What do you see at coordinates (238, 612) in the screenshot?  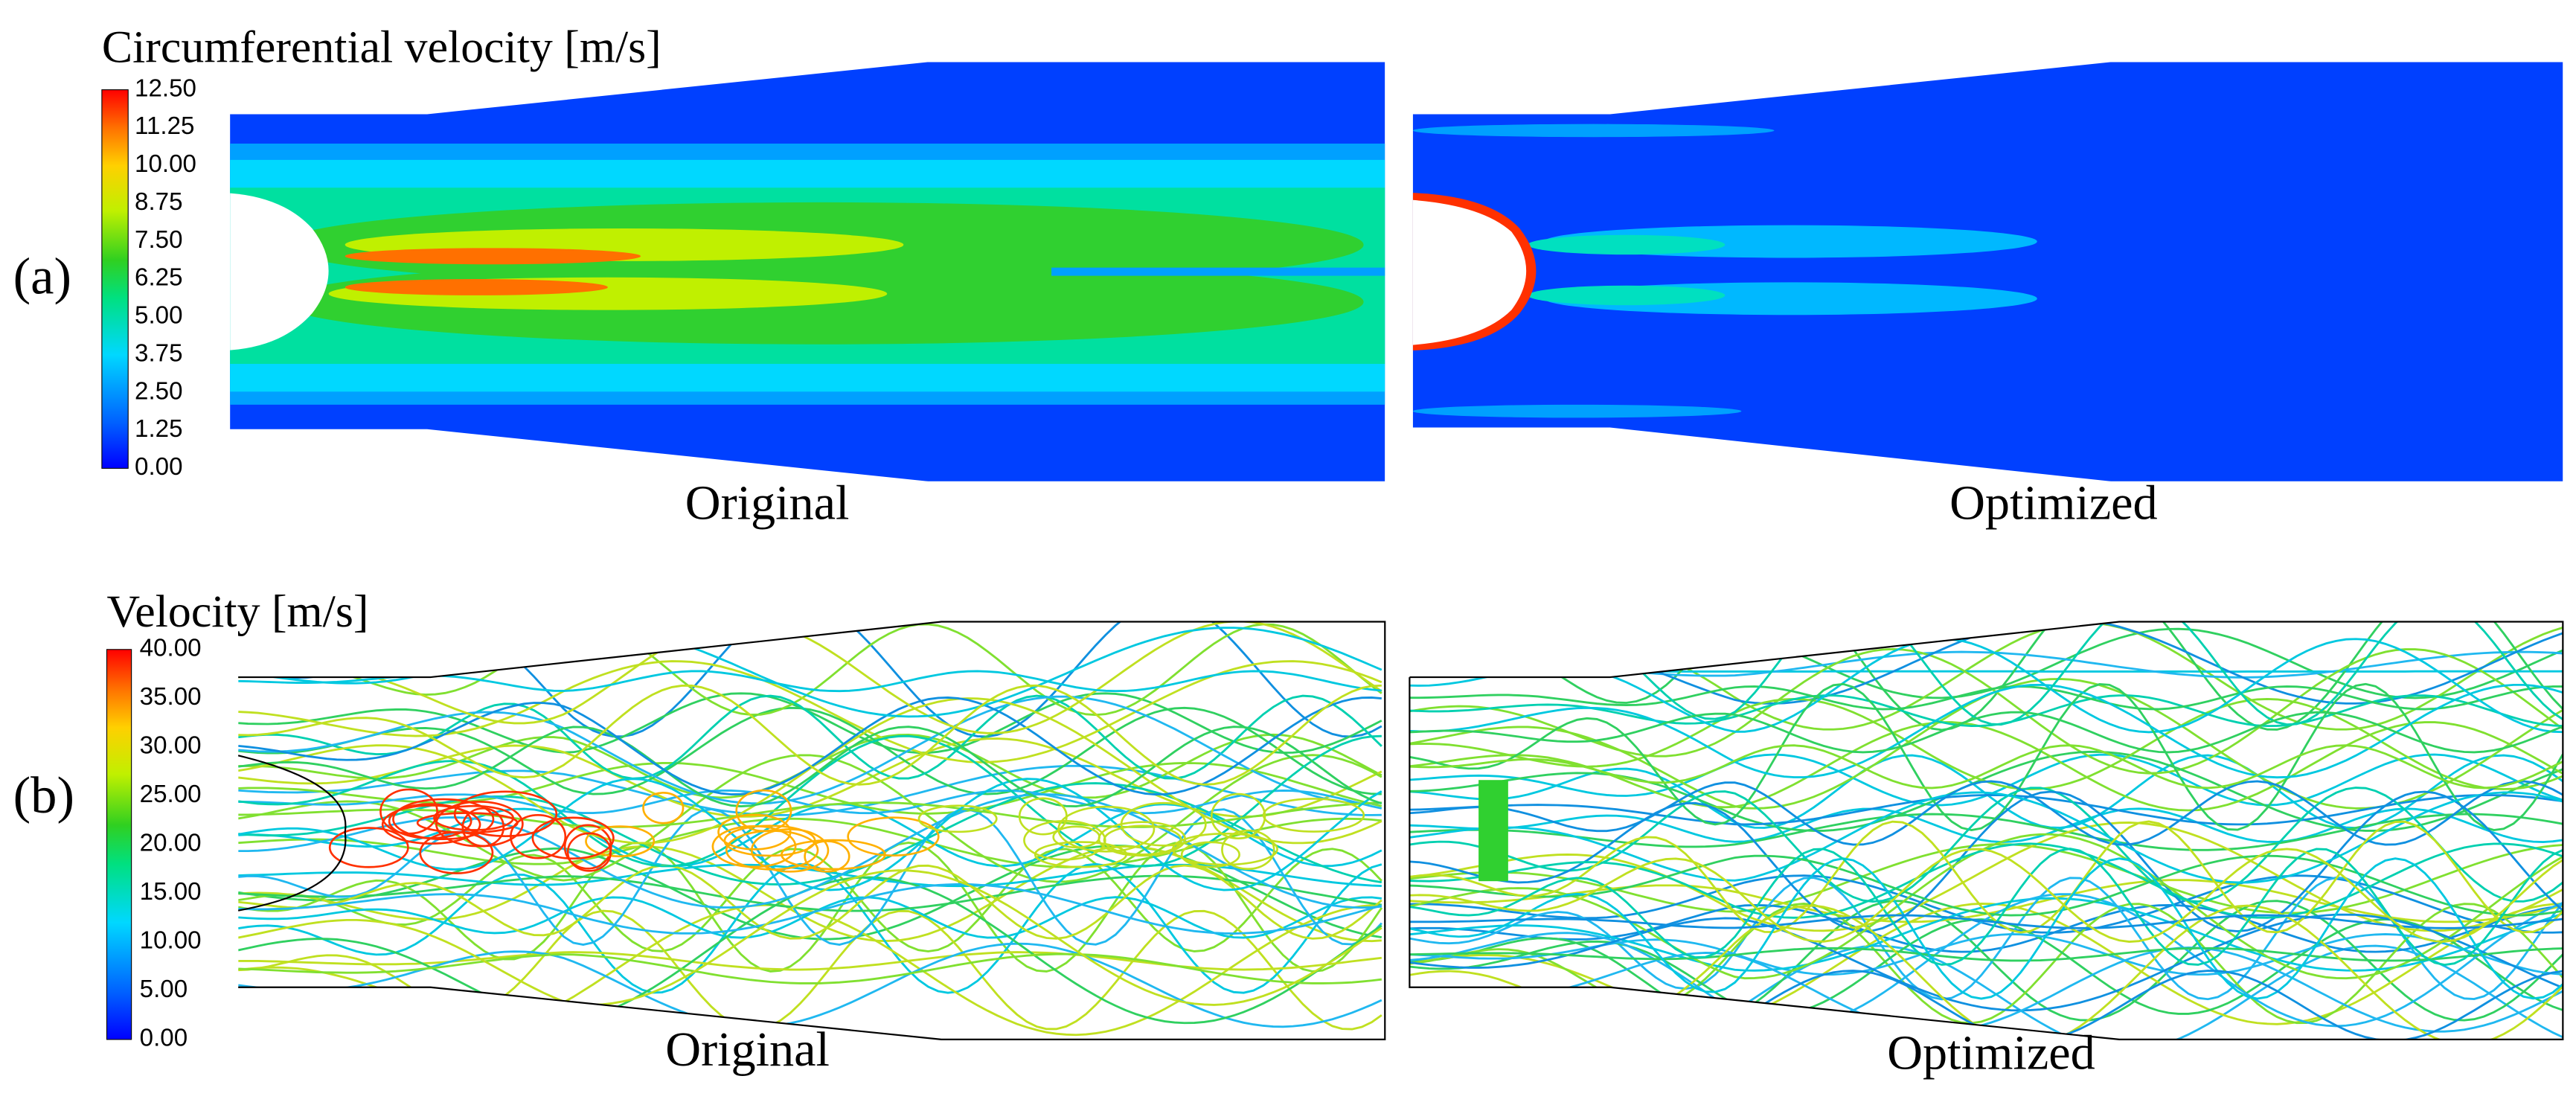 I see `legend-title: Velocity [m/s]` at bounding box center [238, 612].